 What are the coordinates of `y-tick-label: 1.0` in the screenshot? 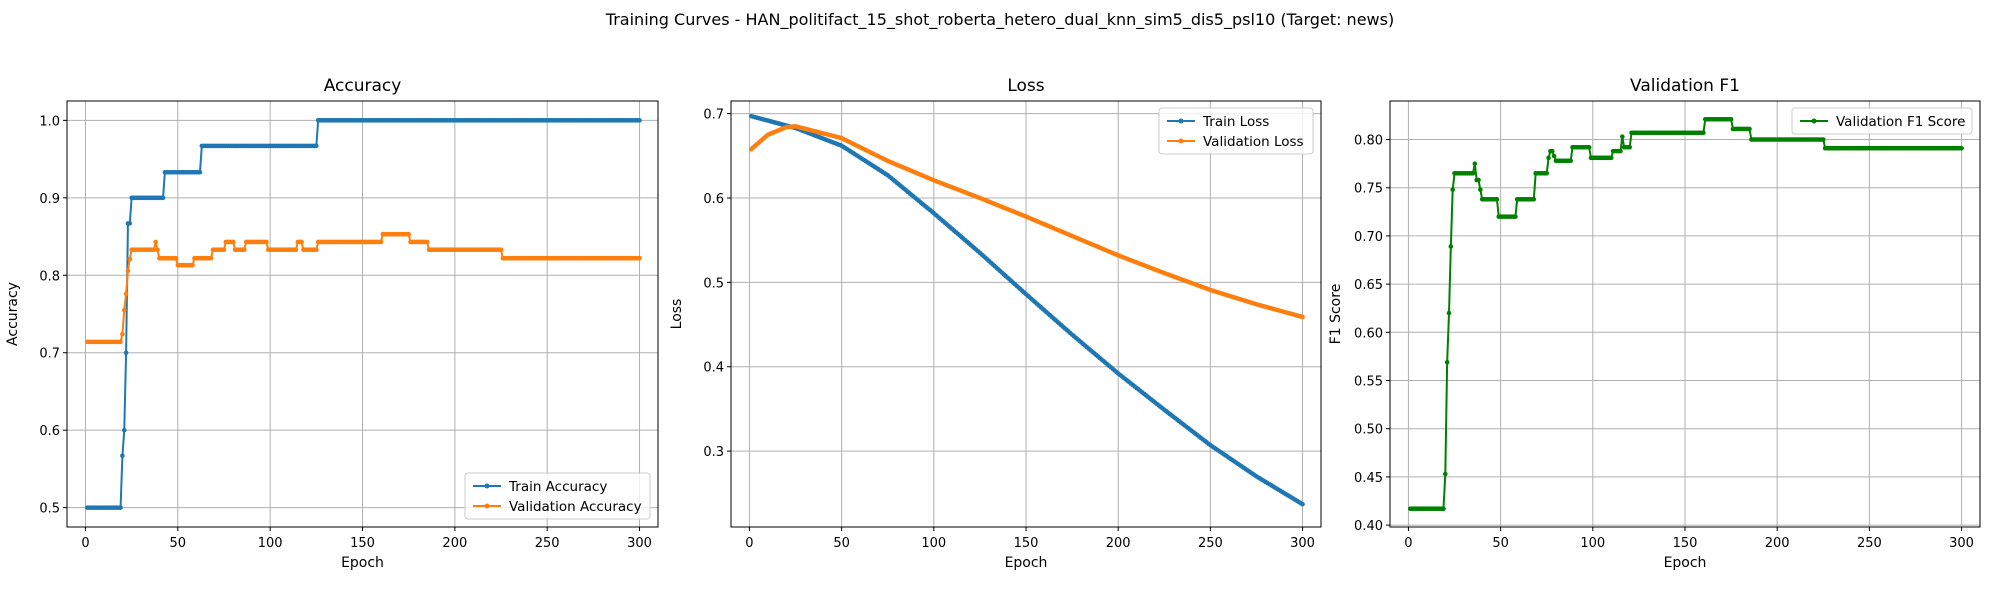 It's located at (49, 121).